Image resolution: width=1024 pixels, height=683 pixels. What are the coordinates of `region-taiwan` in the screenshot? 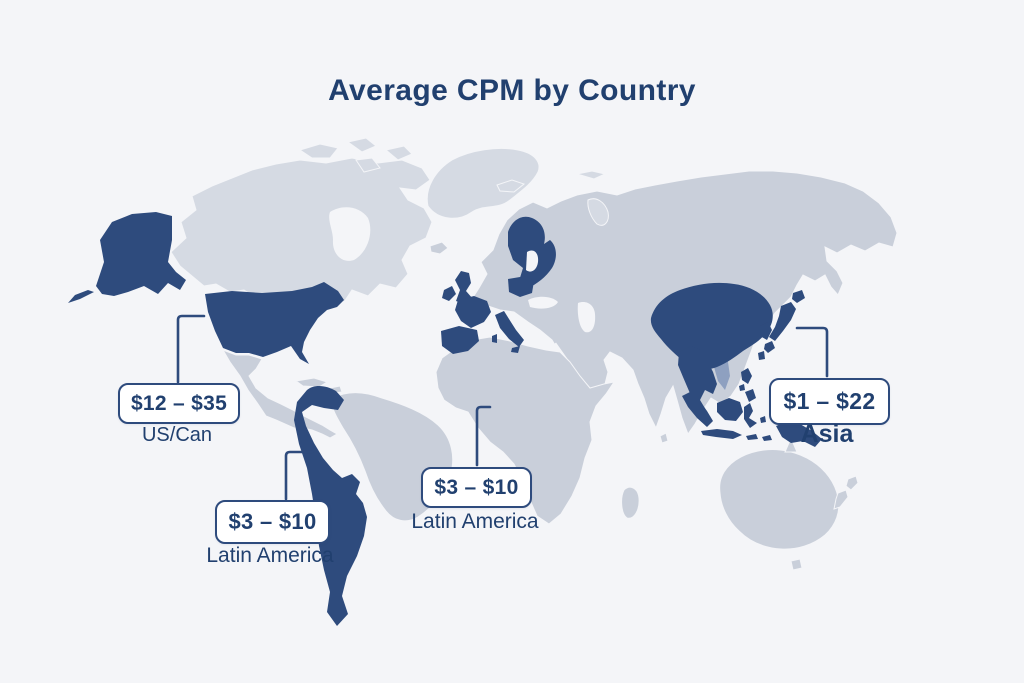 It's located at (761, 355).